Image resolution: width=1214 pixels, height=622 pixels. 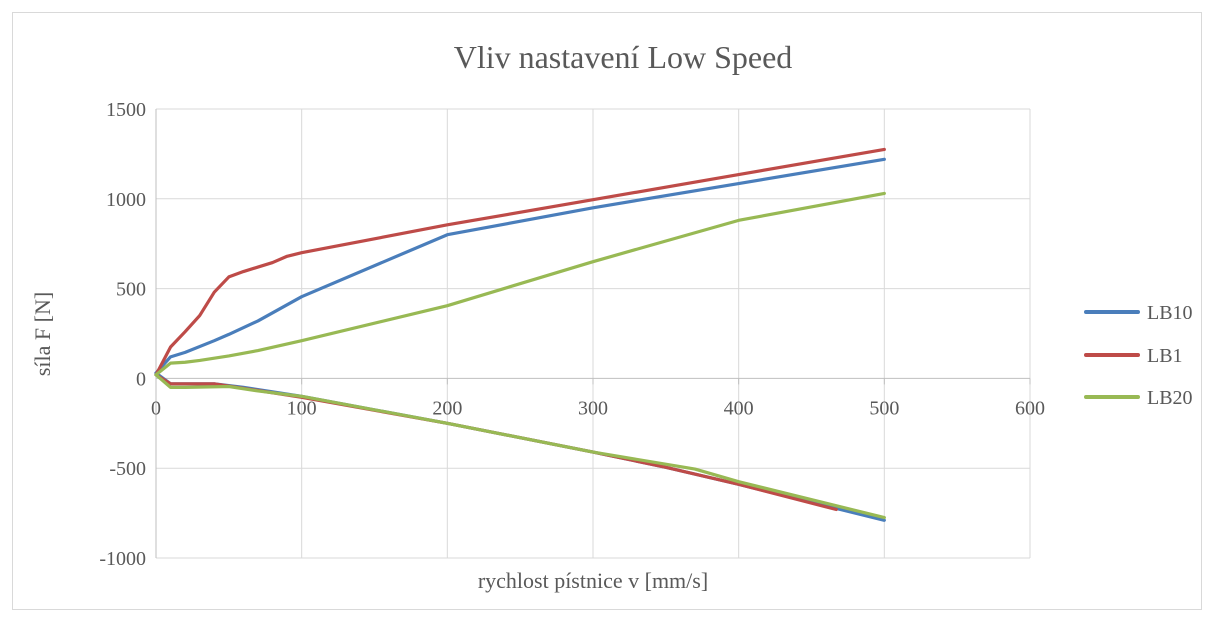 I want to click on x-tick-label: 500, so click(x=884, y=408).